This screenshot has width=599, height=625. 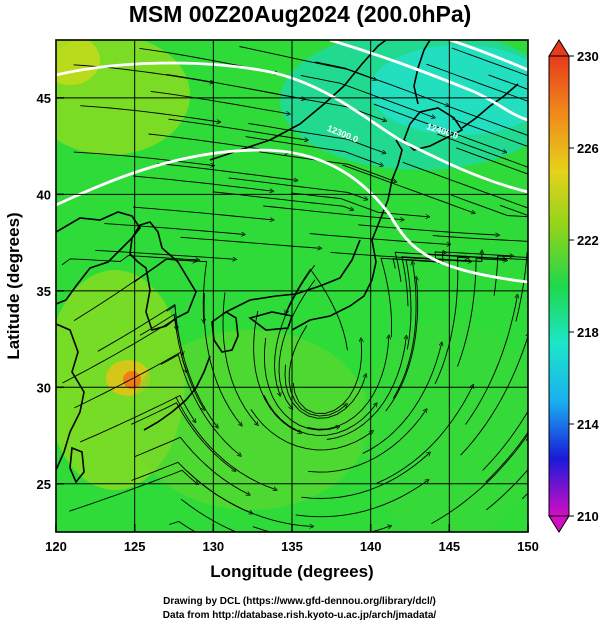 I want to click on x-axis-label: Longitude (degrees), so click(x=291, y=571).